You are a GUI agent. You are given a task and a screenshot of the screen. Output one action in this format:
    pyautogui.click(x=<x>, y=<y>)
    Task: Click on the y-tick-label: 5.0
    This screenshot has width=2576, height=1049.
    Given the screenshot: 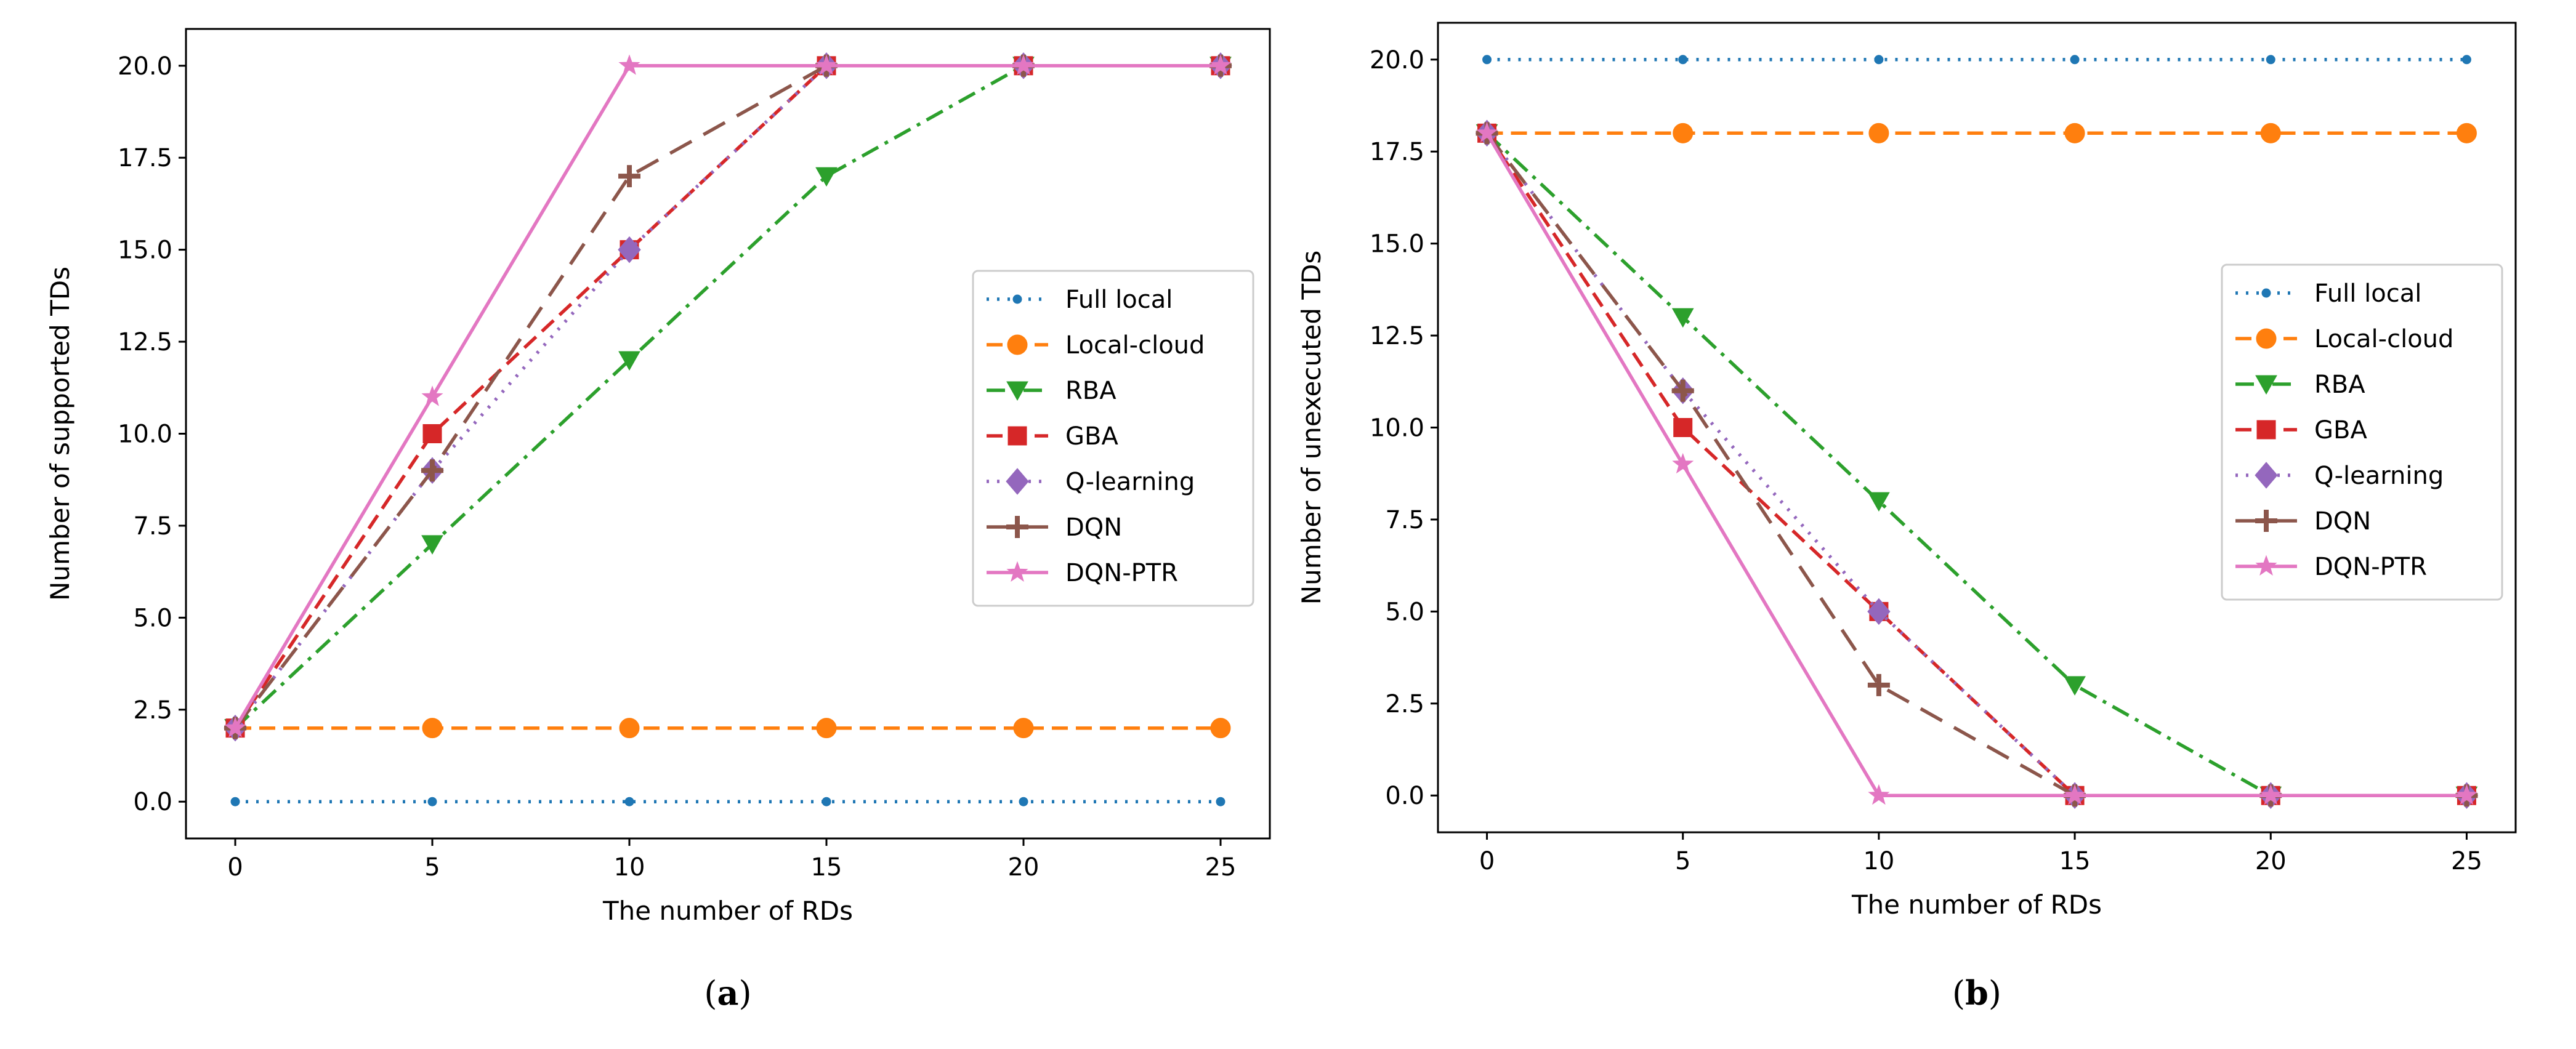 What is the action you would take?
    pyautogui.click(x=1404, y=612)
    